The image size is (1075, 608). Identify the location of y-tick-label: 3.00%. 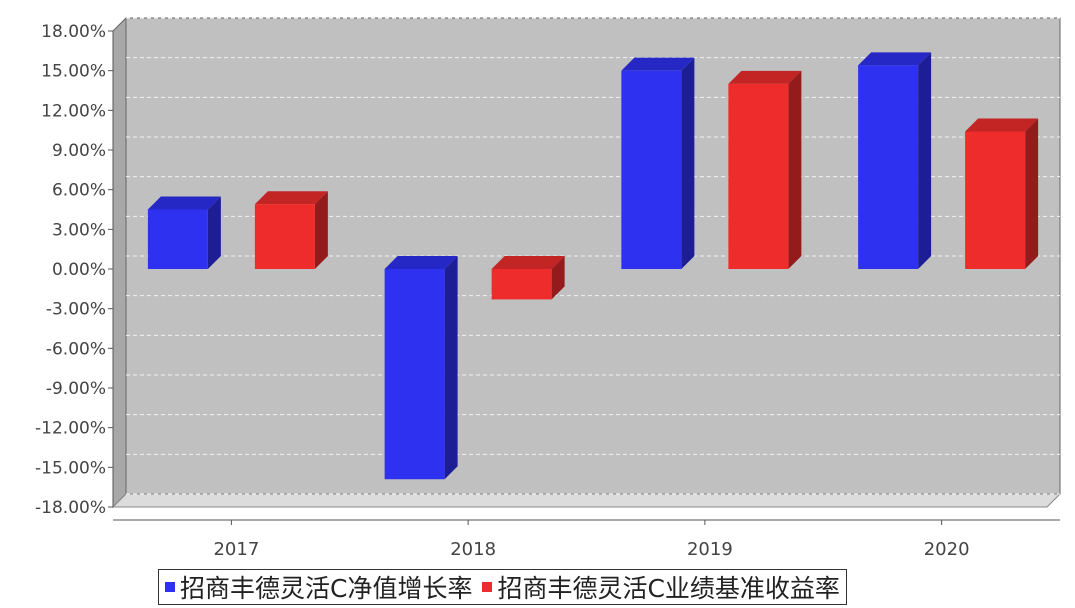
(79, 230).